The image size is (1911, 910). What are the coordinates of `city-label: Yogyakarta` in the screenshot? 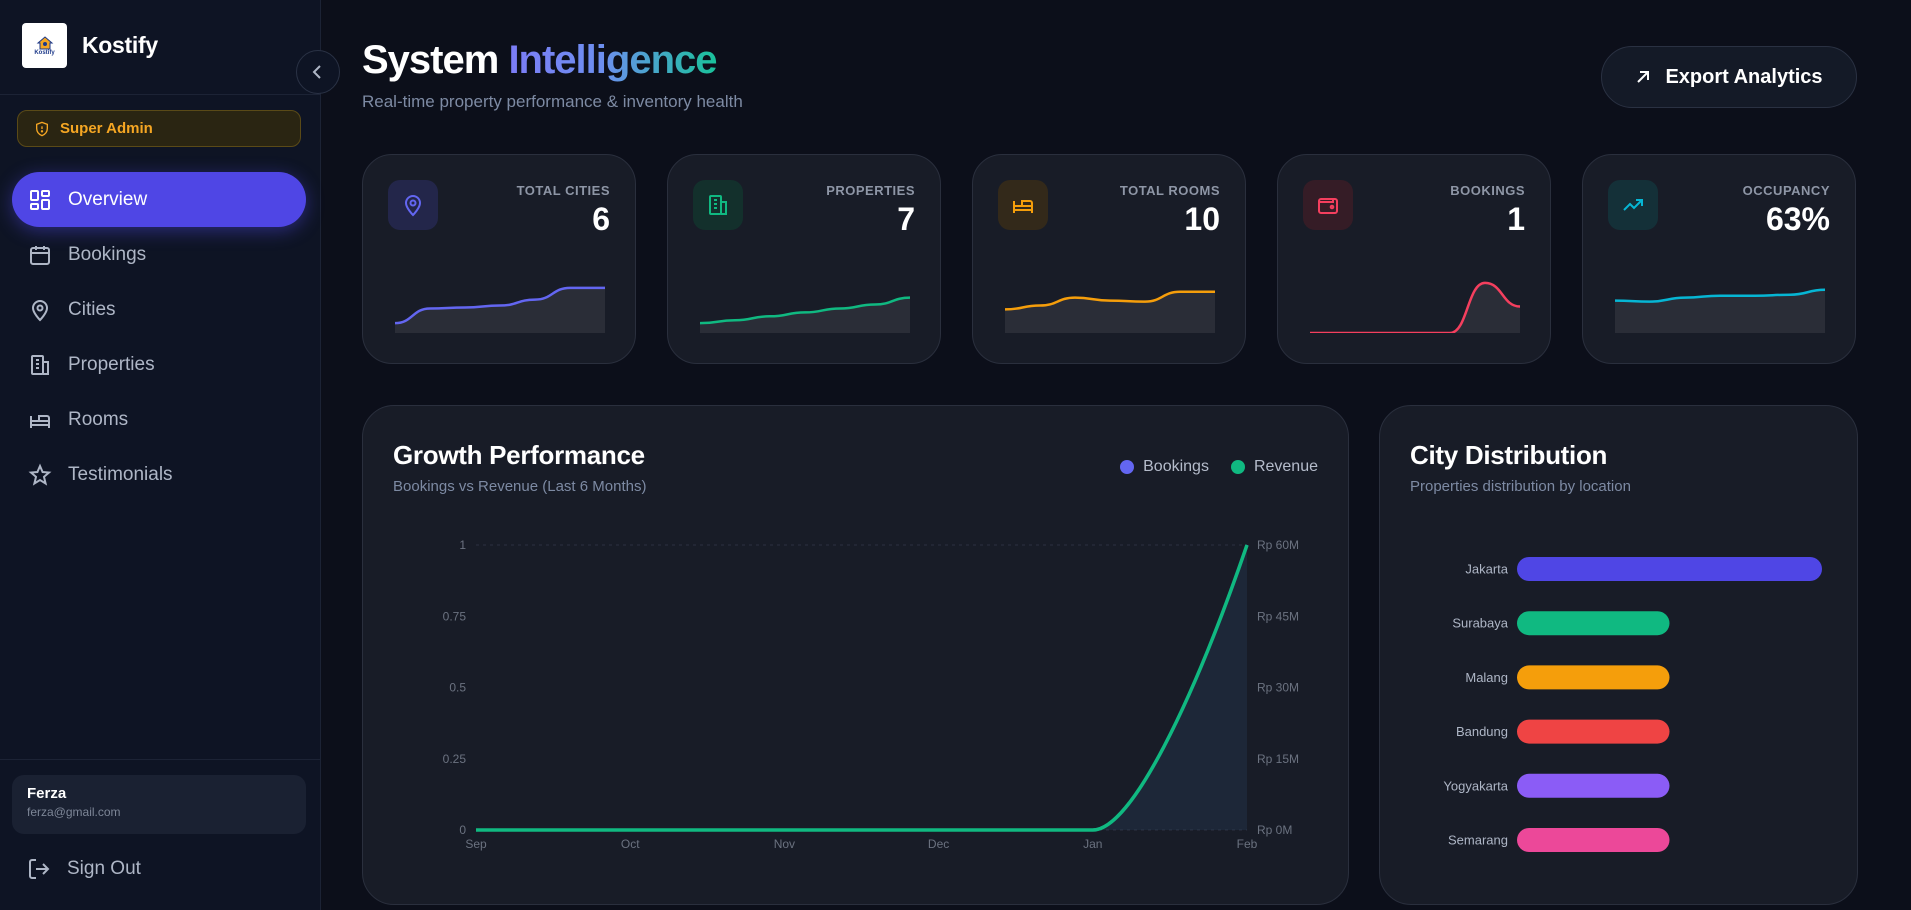 It's located at (1475, 785).